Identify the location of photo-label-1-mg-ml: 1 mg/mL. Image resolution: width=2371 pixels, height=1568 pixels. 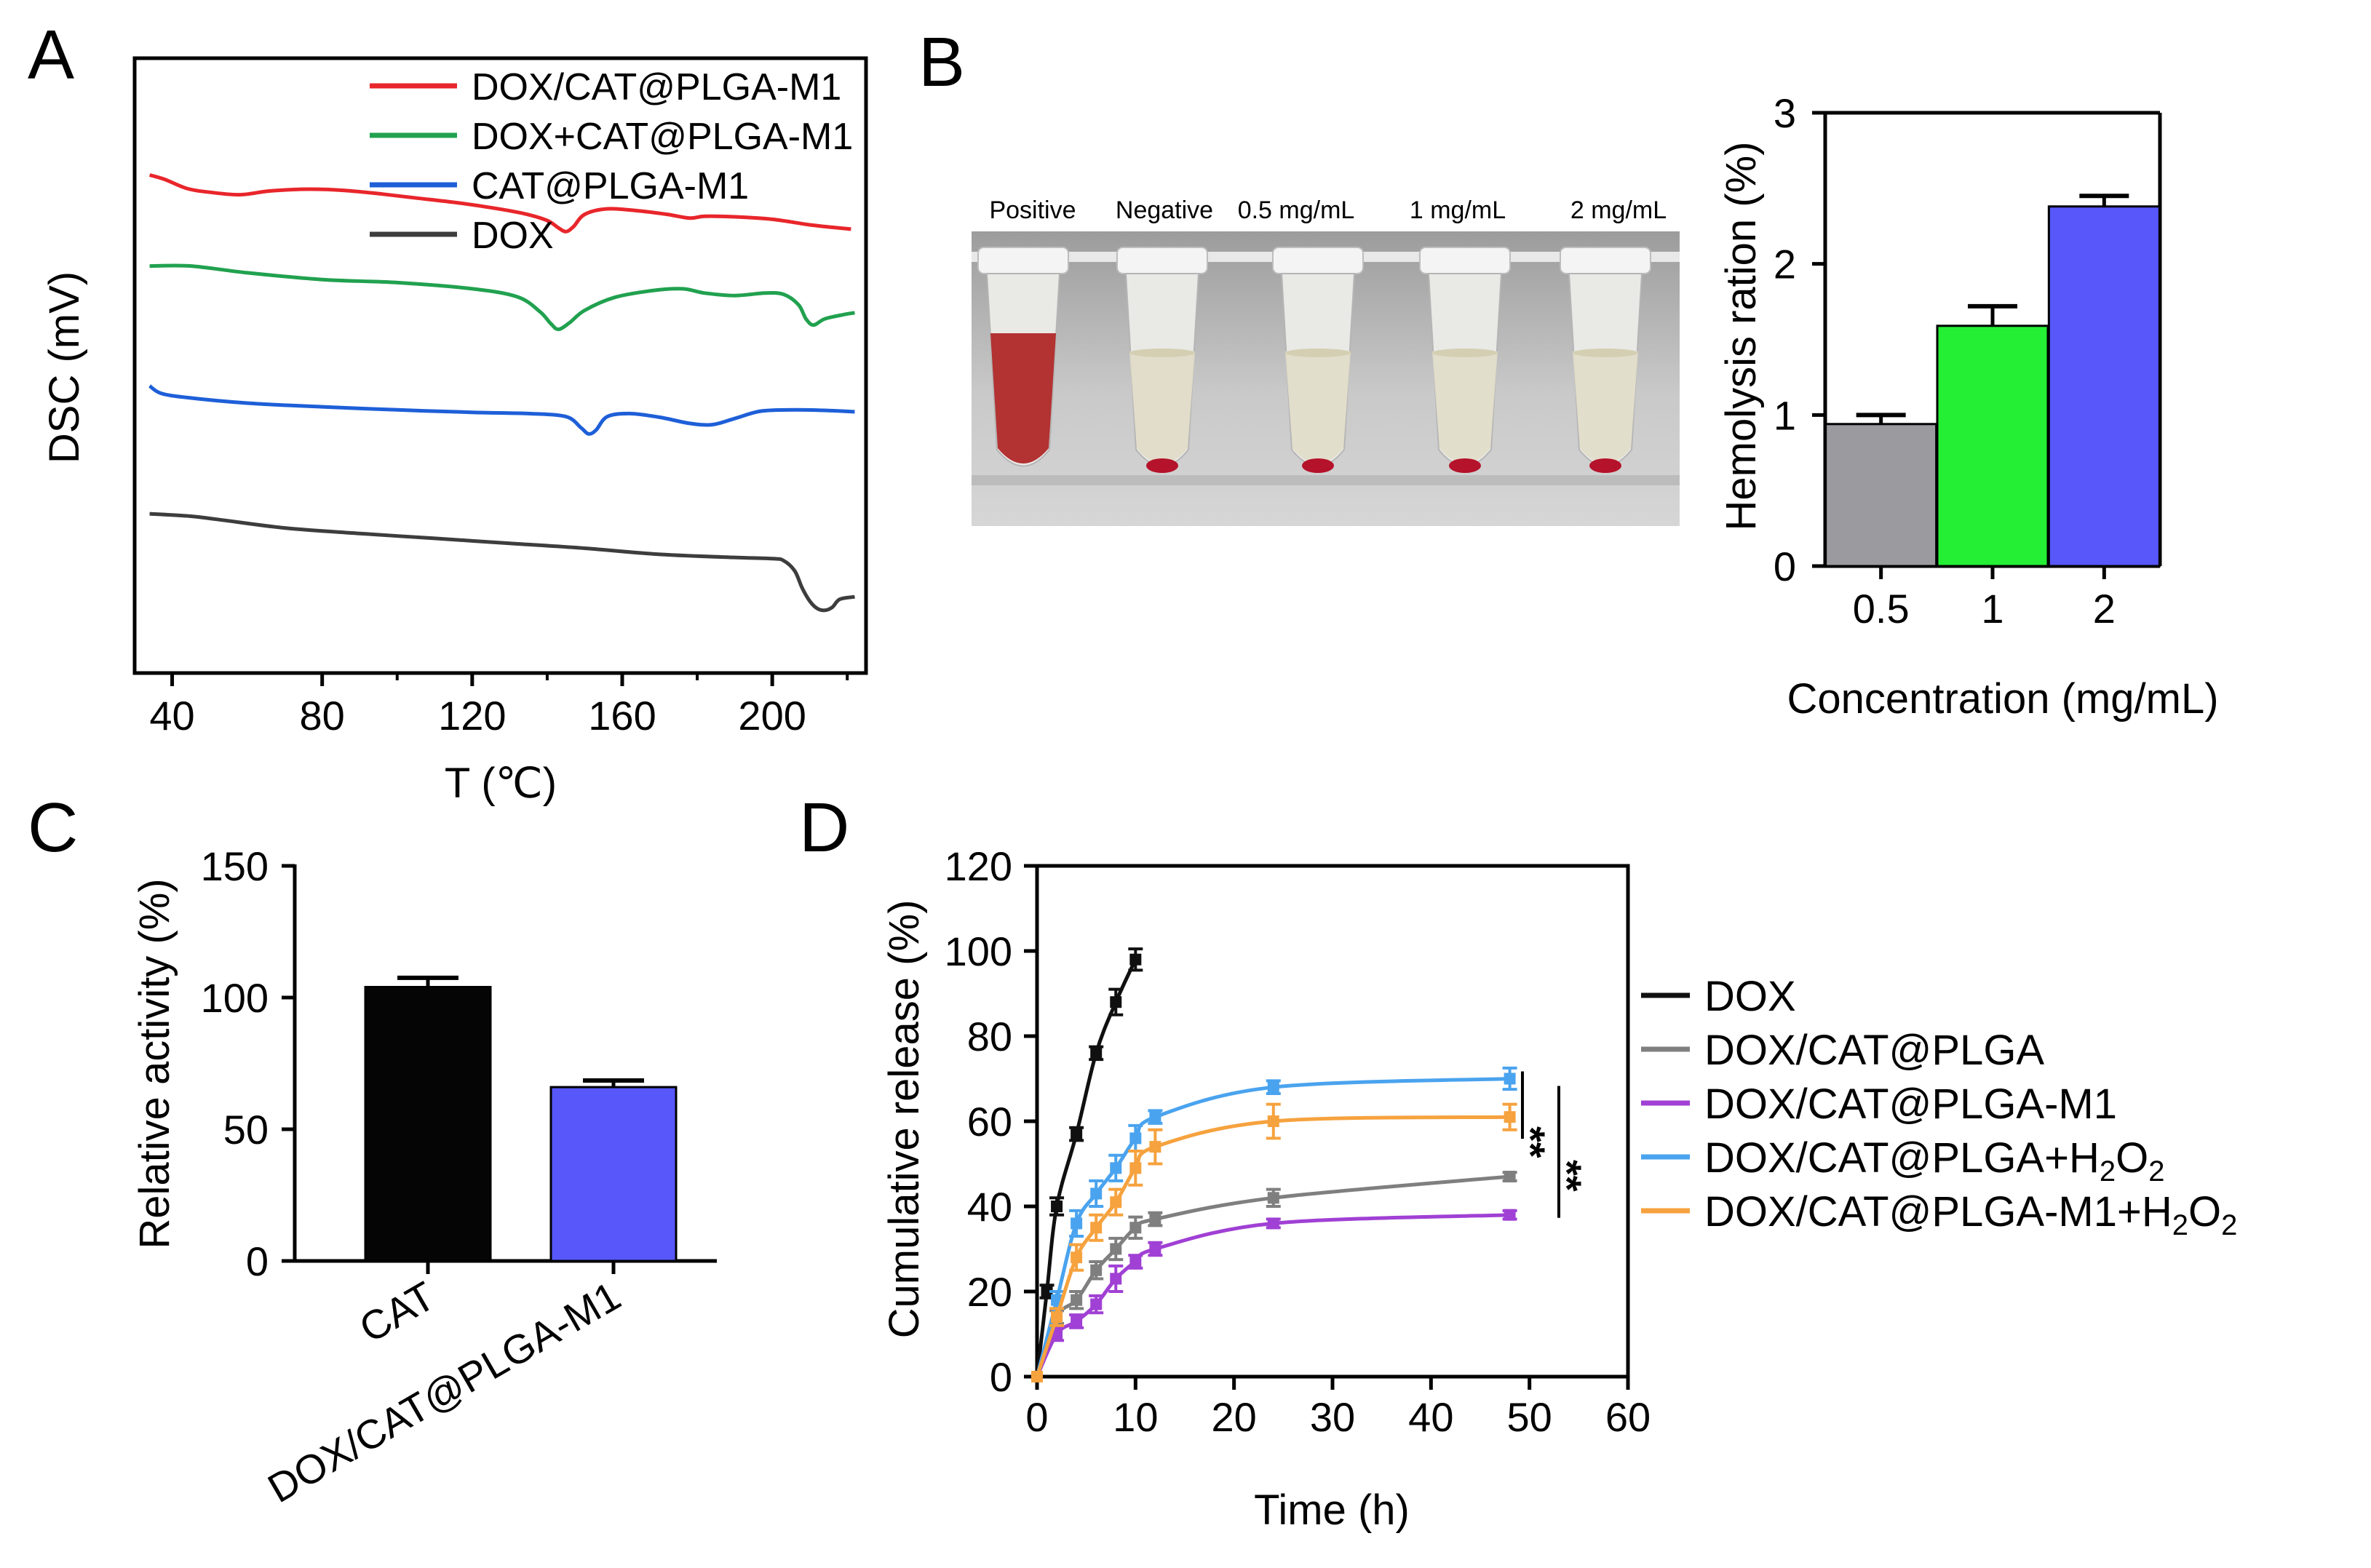
(1458, 210).